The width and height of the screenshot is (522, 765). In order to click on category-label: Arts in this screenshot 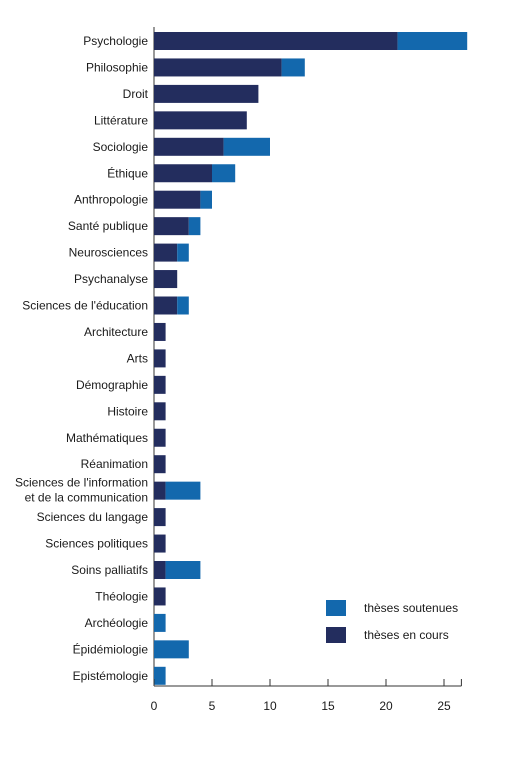, I will do `click(137, 358)`.